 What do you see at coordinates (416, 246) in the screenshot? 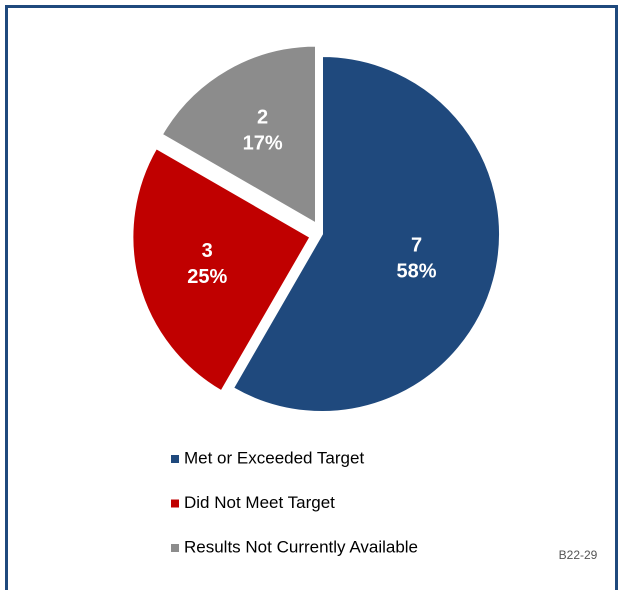
I see `value-label: 7` at bounding box center [416, 246].